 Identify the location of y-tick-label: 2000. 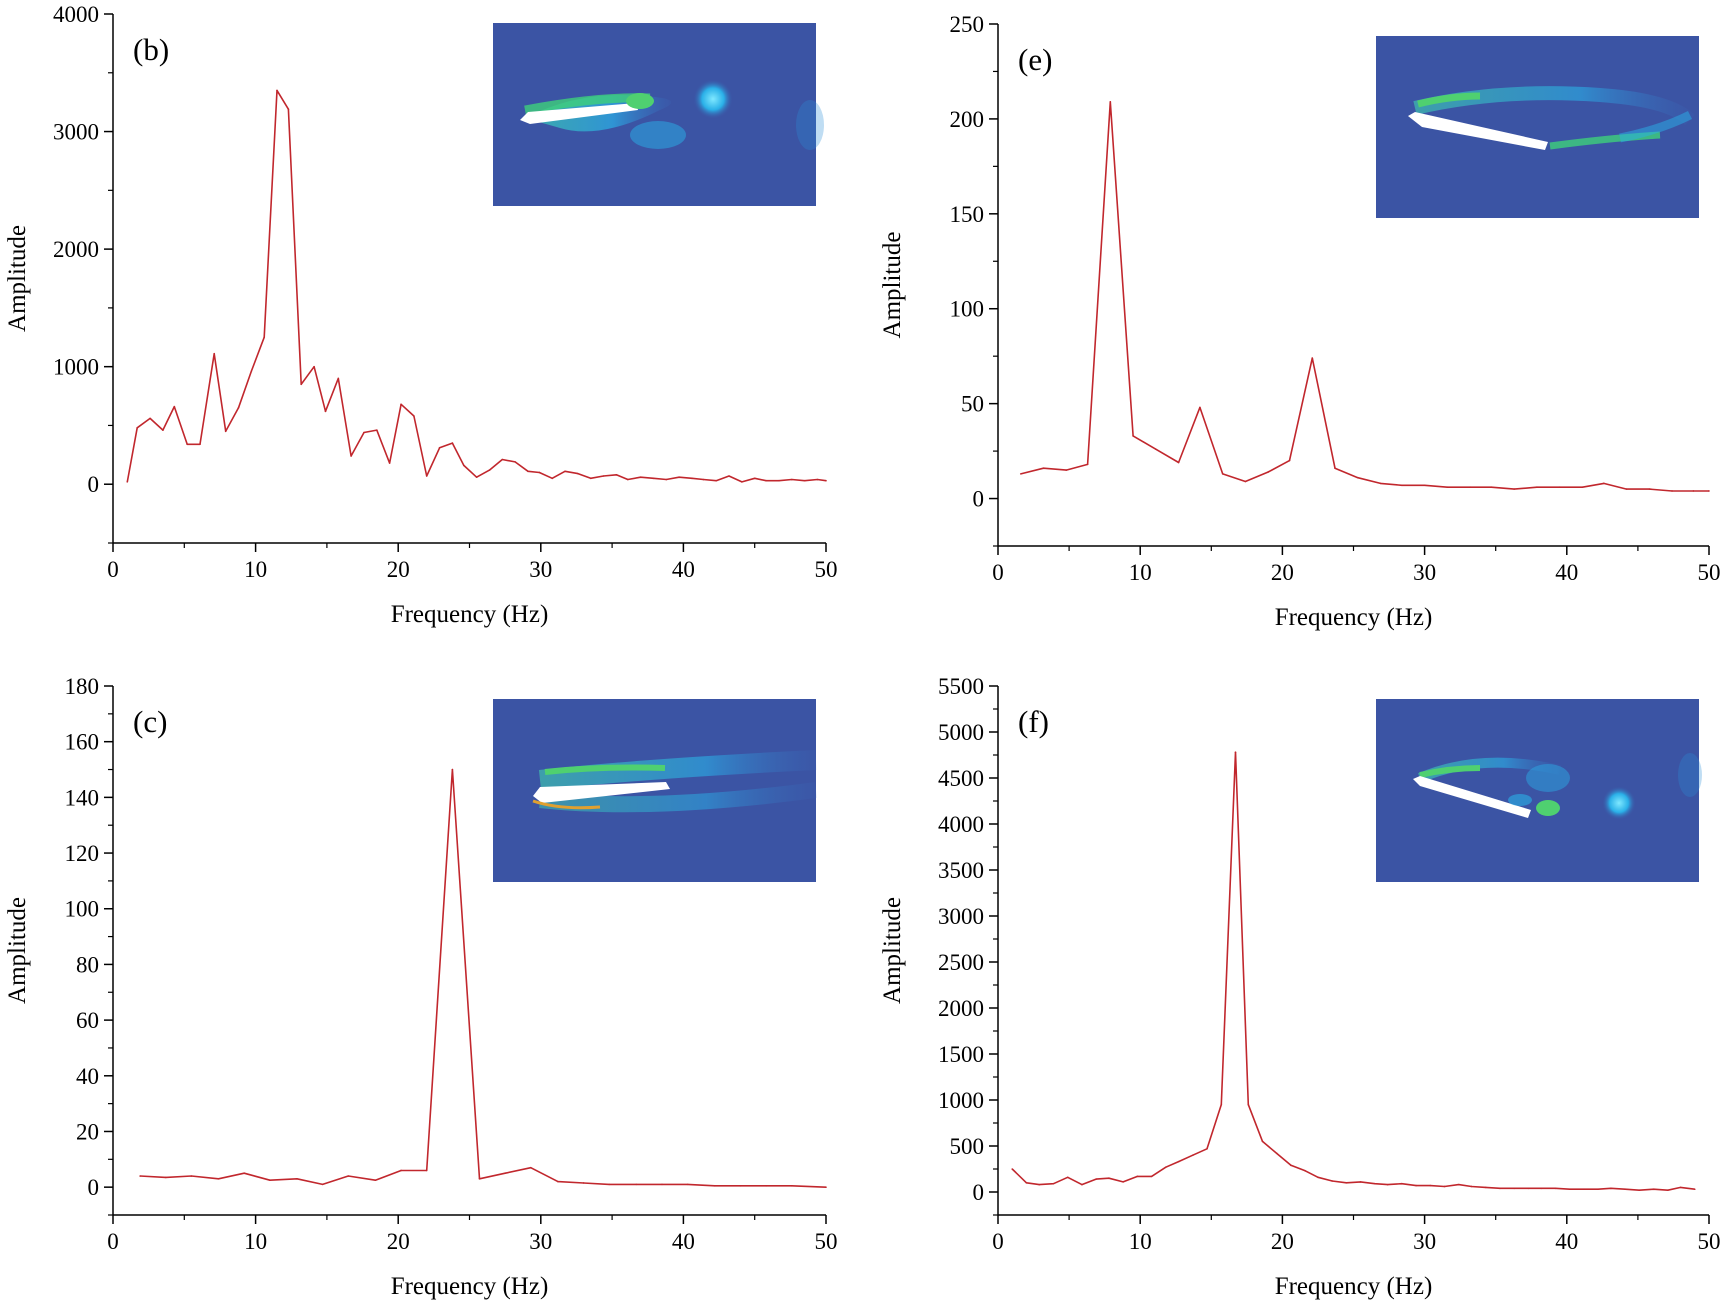
(76, 249).